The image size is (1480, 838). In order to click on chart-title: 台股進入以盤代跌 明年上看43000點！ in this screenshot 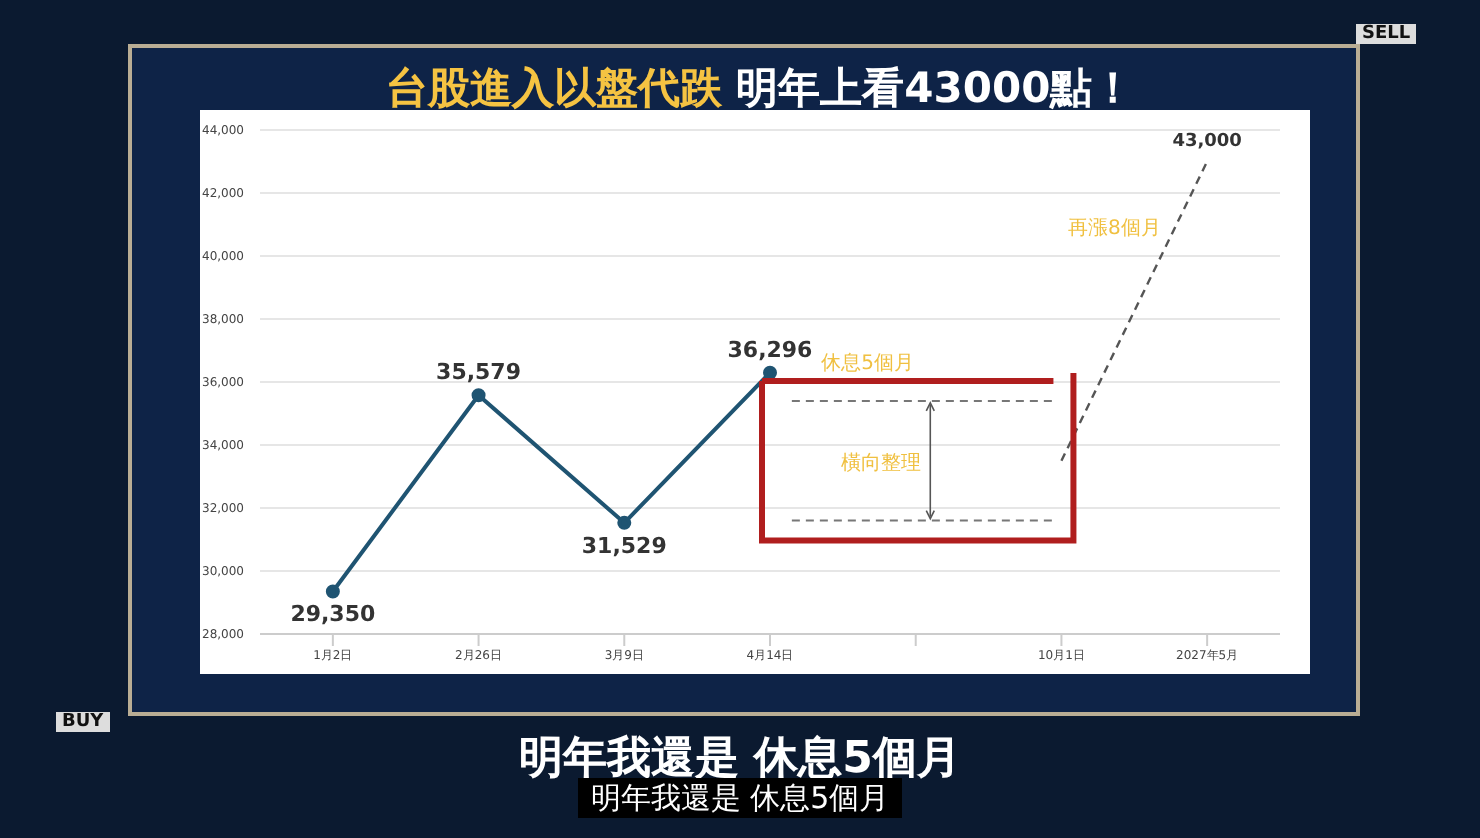, I will do `click(760, 88)`.